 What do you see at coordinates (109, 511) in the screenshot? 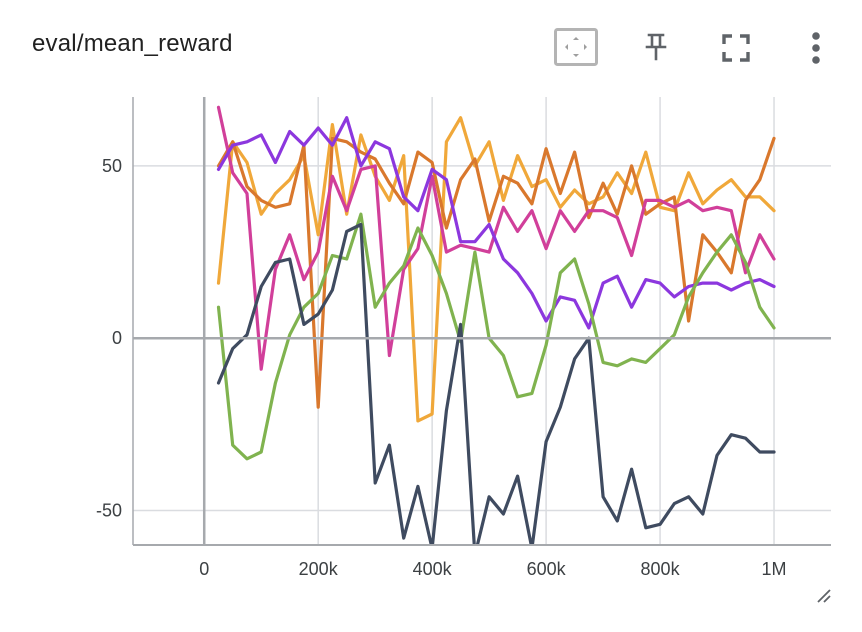
I see `y-tick-label: -50` at bounding box center [109, 511].